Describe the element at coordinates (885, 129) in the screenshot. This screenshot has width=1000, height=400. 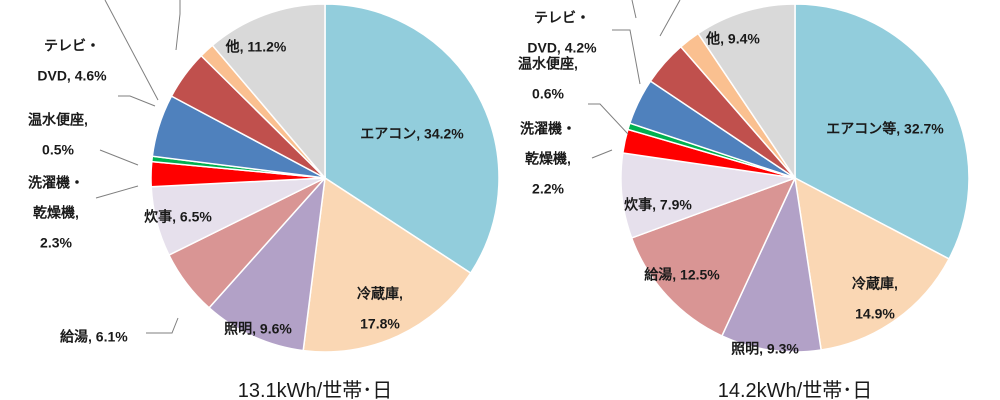
I see `slice-label: エアコン等, 32.7%` at that location.